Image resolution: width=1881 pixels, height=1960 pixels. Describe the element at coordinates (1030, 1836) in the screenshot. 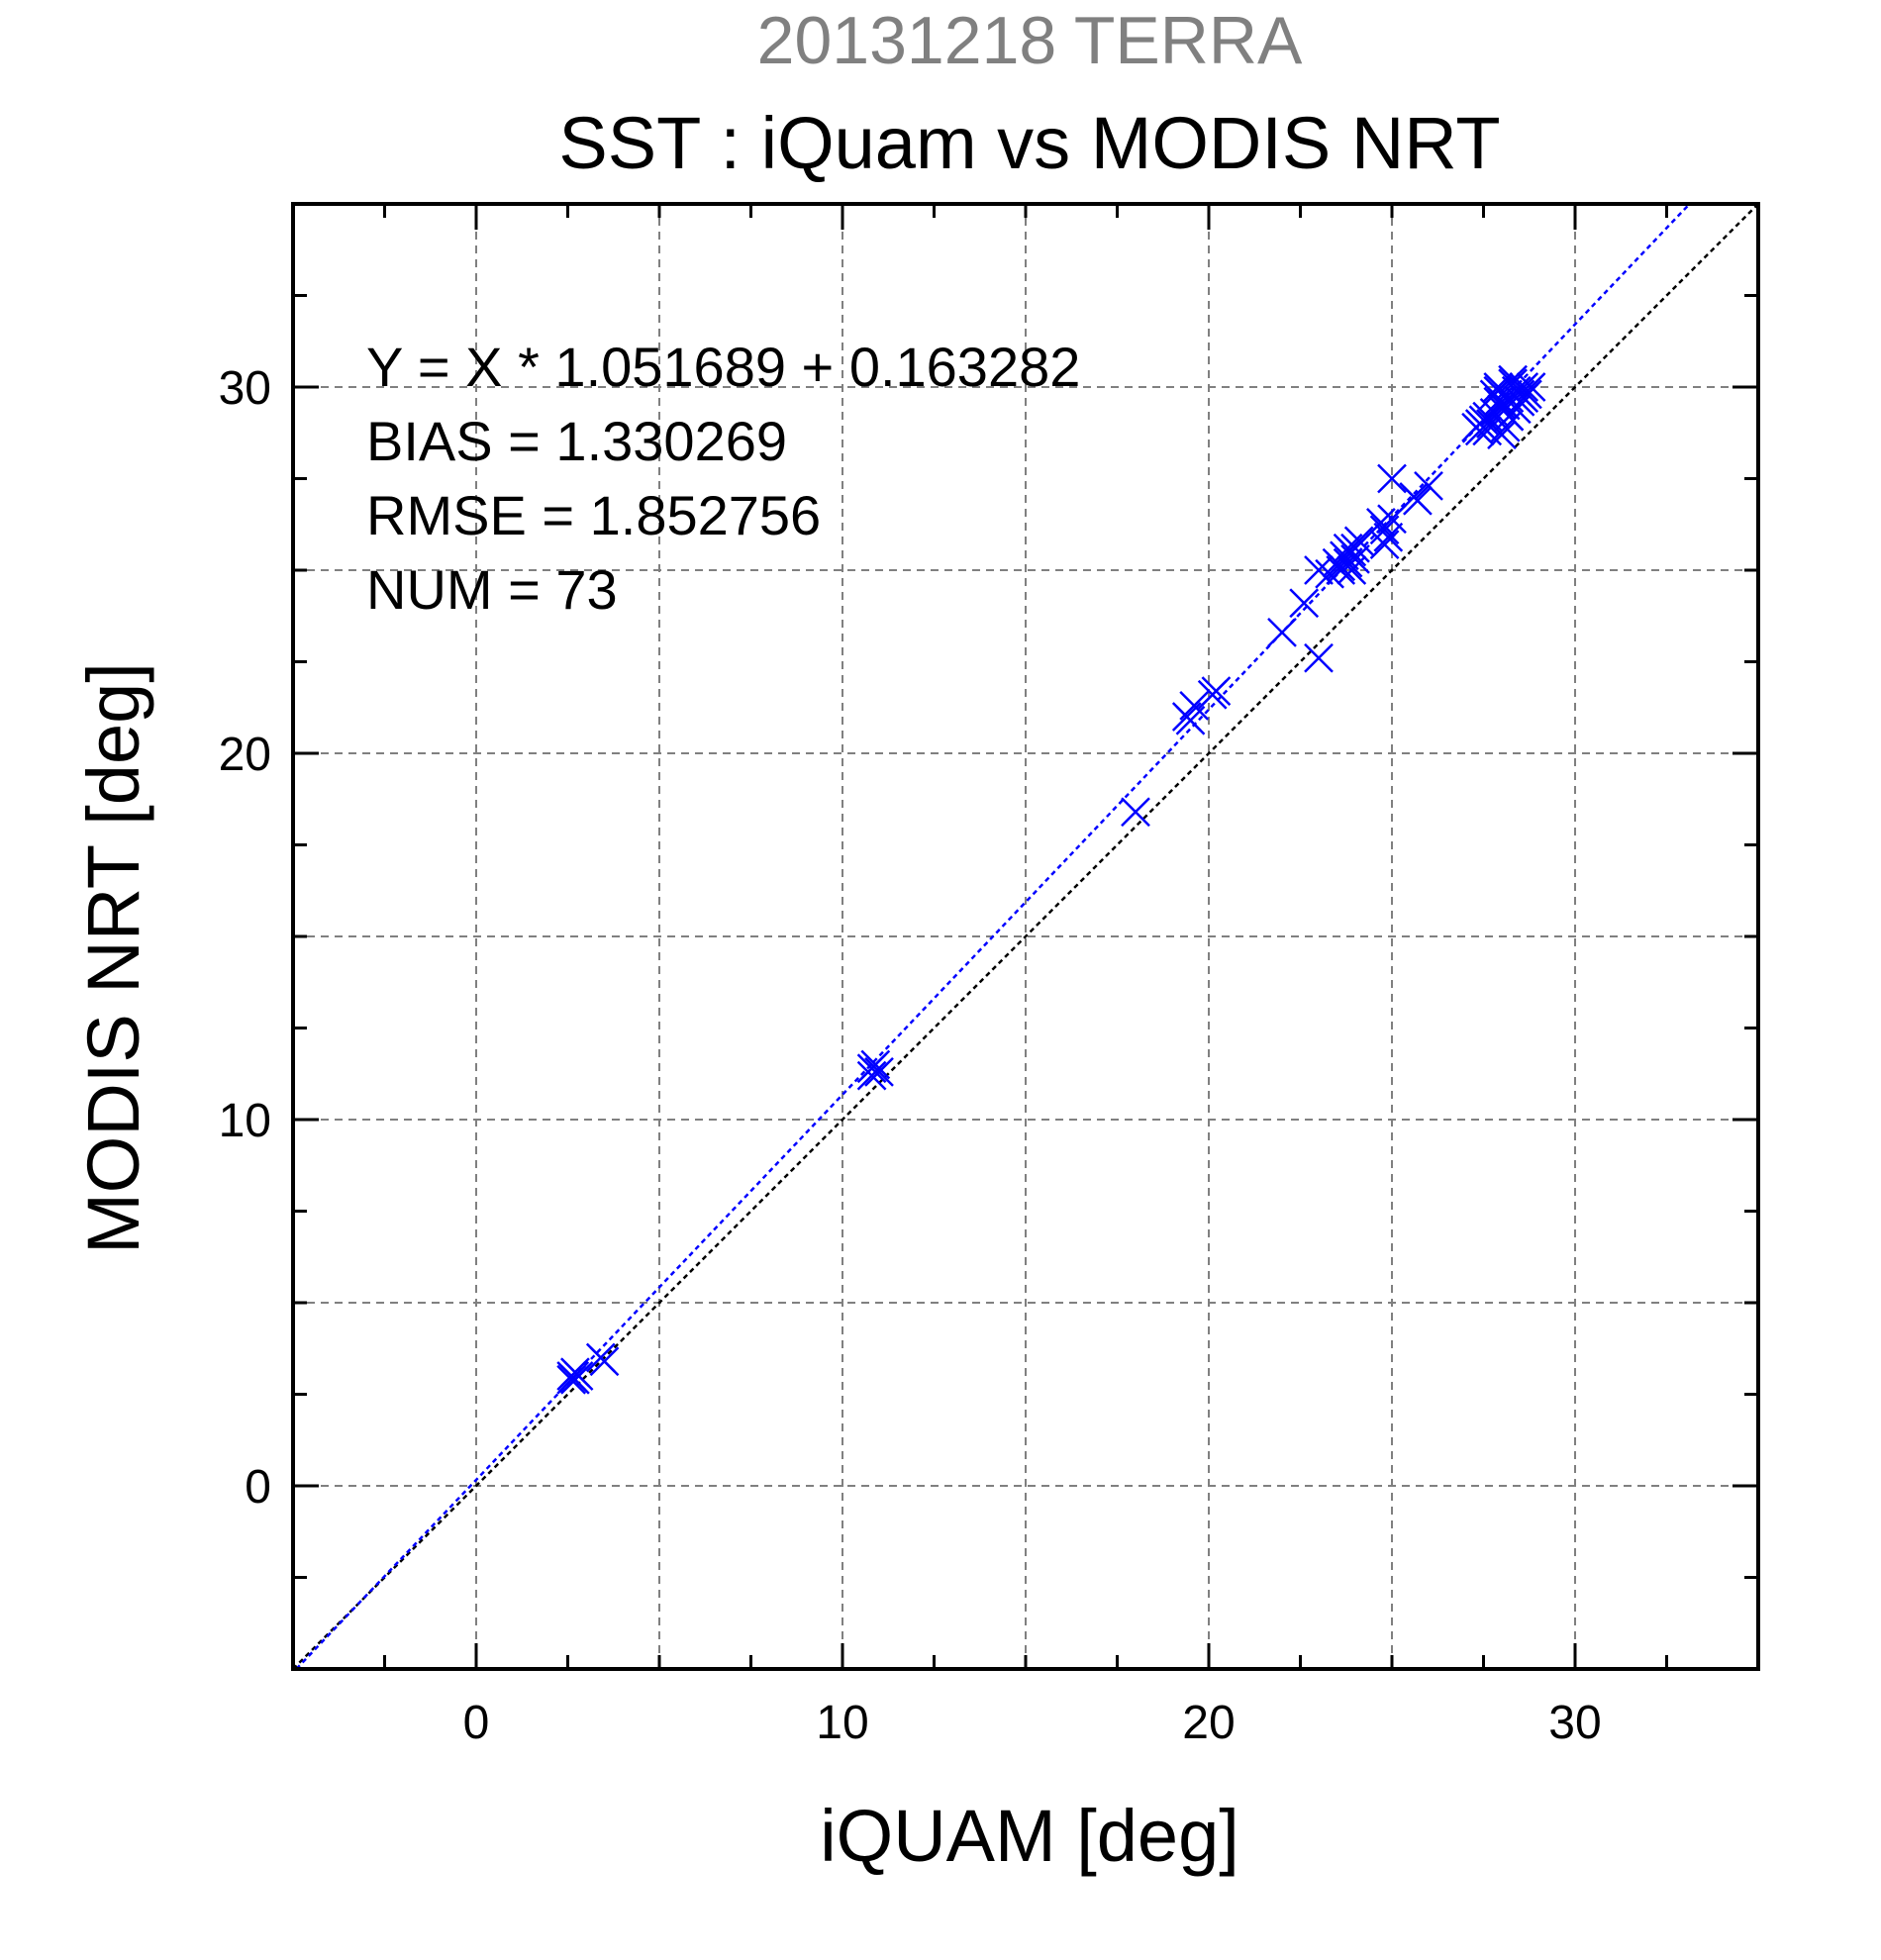

I see `x-axis-label: iQUAM [deg]` at that location.